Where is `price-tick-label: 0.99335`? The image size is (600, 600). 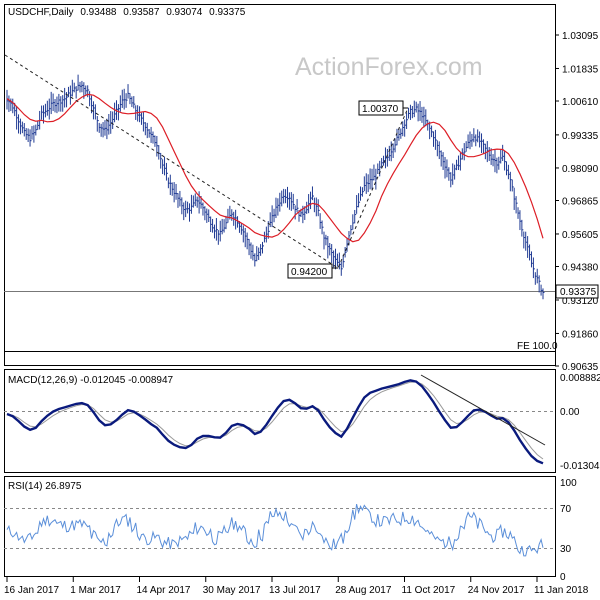
price-tick-label: 0.99335 is located at coordinates (580, 136).